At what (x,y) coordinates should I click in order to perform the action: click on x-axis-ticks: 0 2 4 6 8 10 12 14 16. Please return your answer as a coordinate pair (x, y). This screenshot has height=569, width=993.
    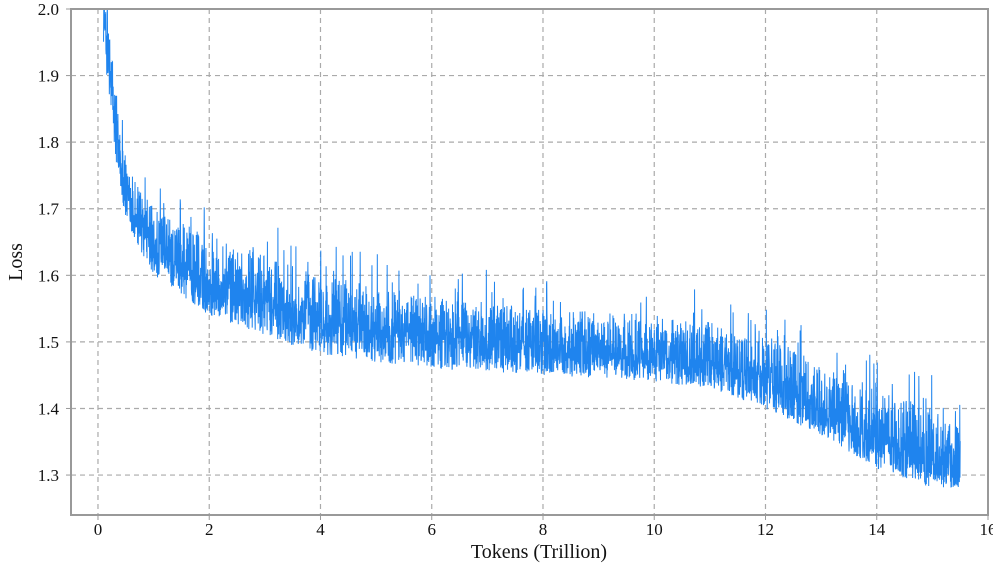
    Looking at the image, I should click on (543, 527).